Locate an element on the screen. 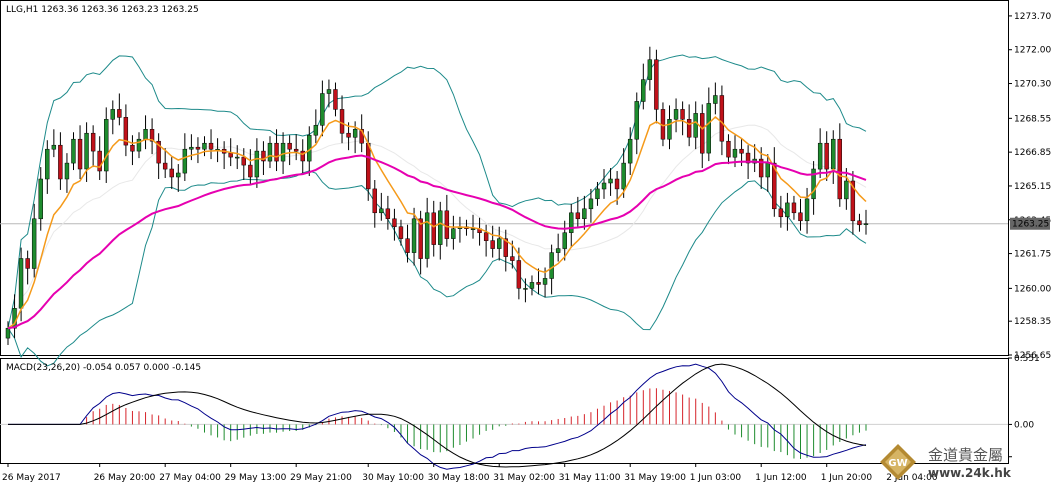 The image size is (1052, 491). x-axis-tick-label: 1 Jun 20:00 is located at coordinates (847, 478).